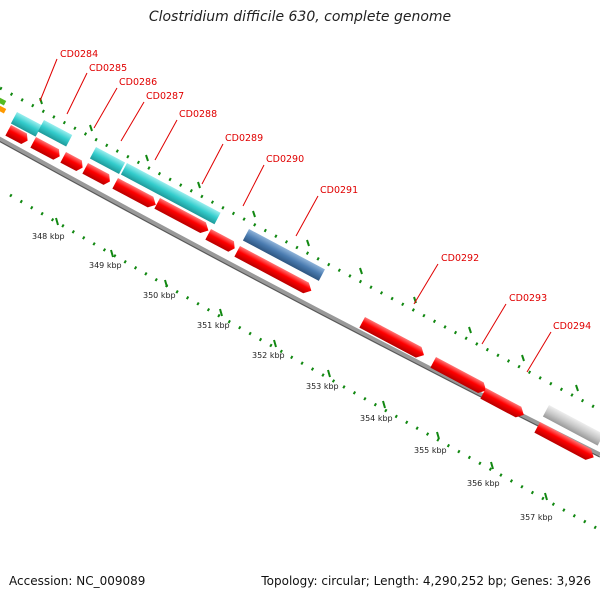 The image size is (600, 600). What do you see at coordinates (528, 298) in the screenshot?
I see `gene-label-cd0293: CD0293` at bounding box center [528, 298].